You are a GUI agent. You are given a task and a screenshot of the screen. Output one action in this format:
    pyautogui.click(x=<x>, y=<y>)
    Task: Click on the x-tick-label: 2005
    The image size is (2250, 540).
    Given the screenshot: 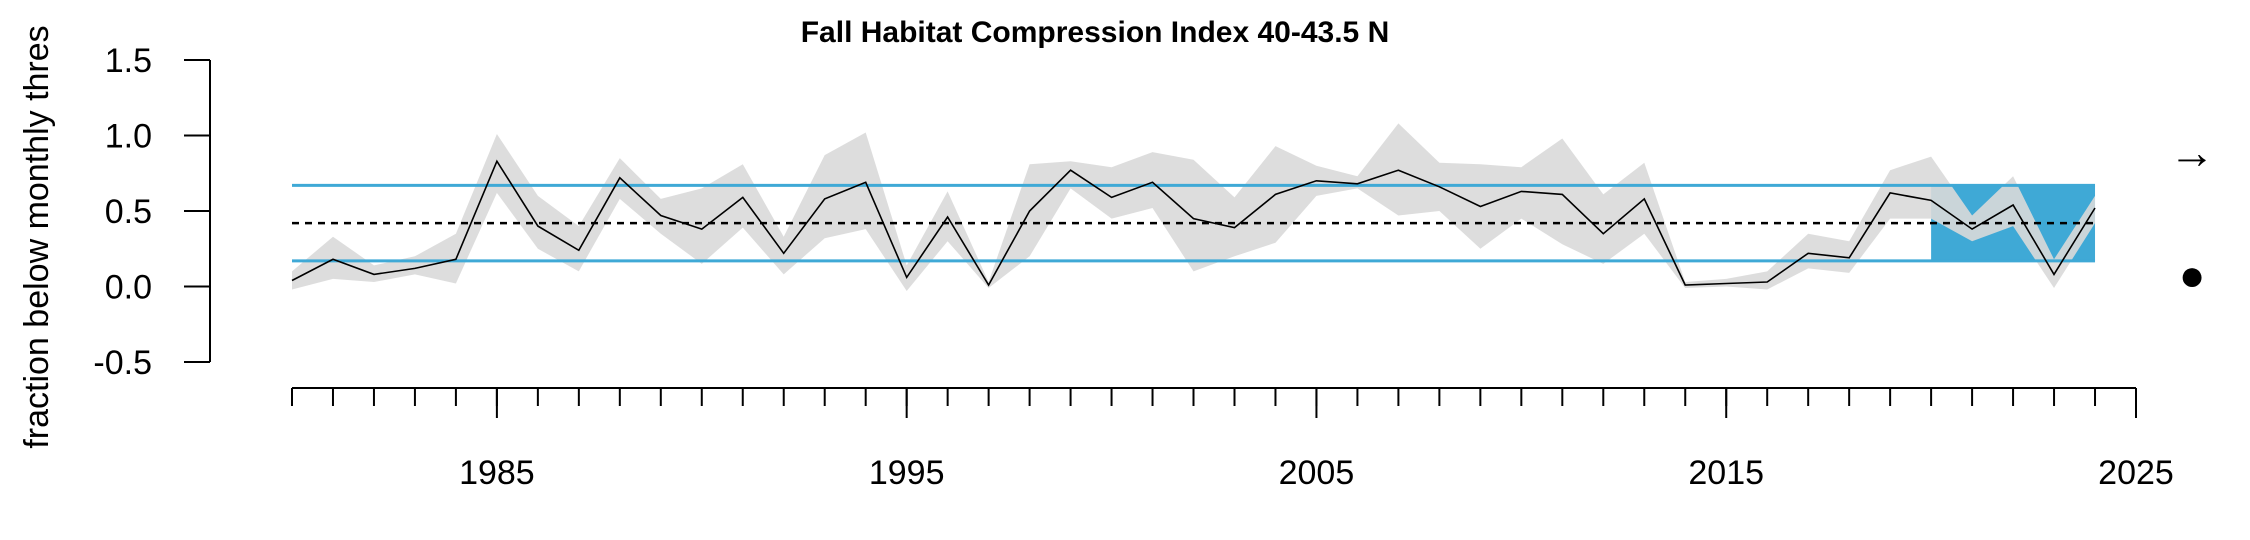 What is the action you would take?
    pyautogui.click(x=1317, y=473)
    